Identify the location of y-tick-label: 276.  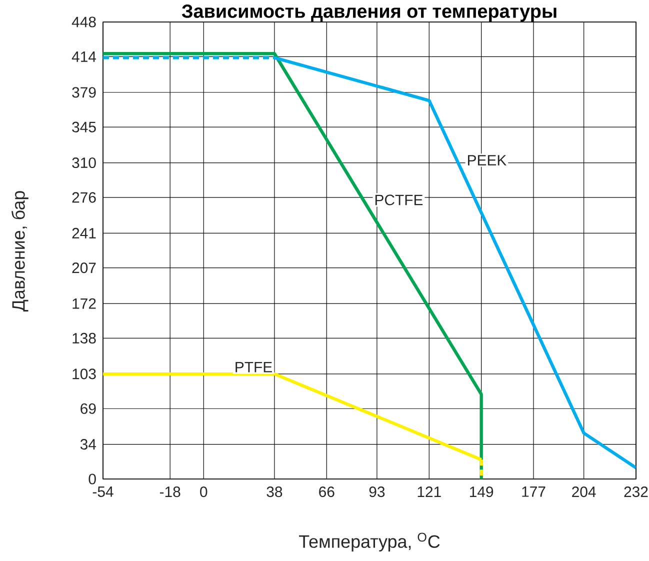
(84, 197).